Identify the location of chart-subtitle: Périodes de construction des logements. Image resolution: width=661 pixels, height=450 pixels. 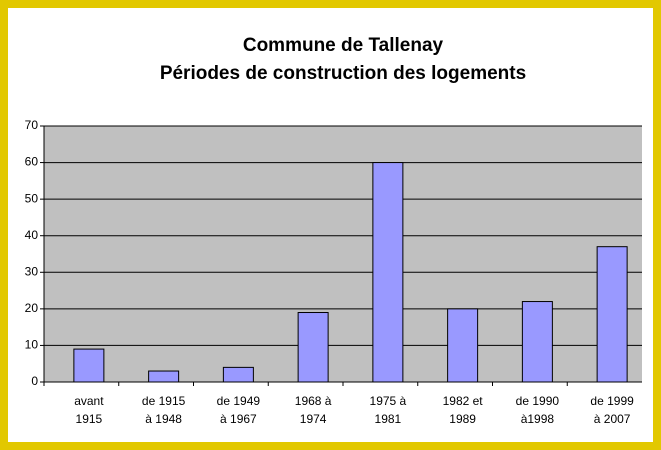
(343, 73).